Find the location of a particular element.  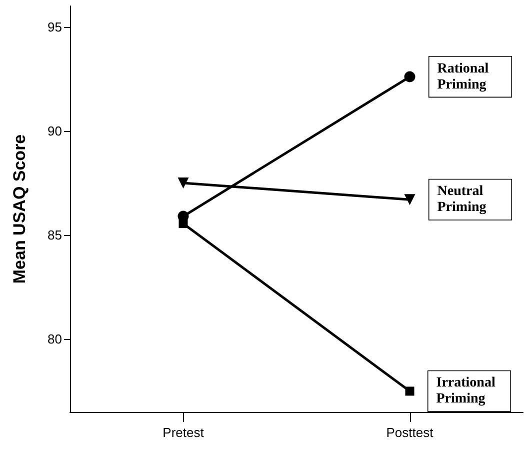

y-tick-label: 95 is located at coordinates (55, 26).